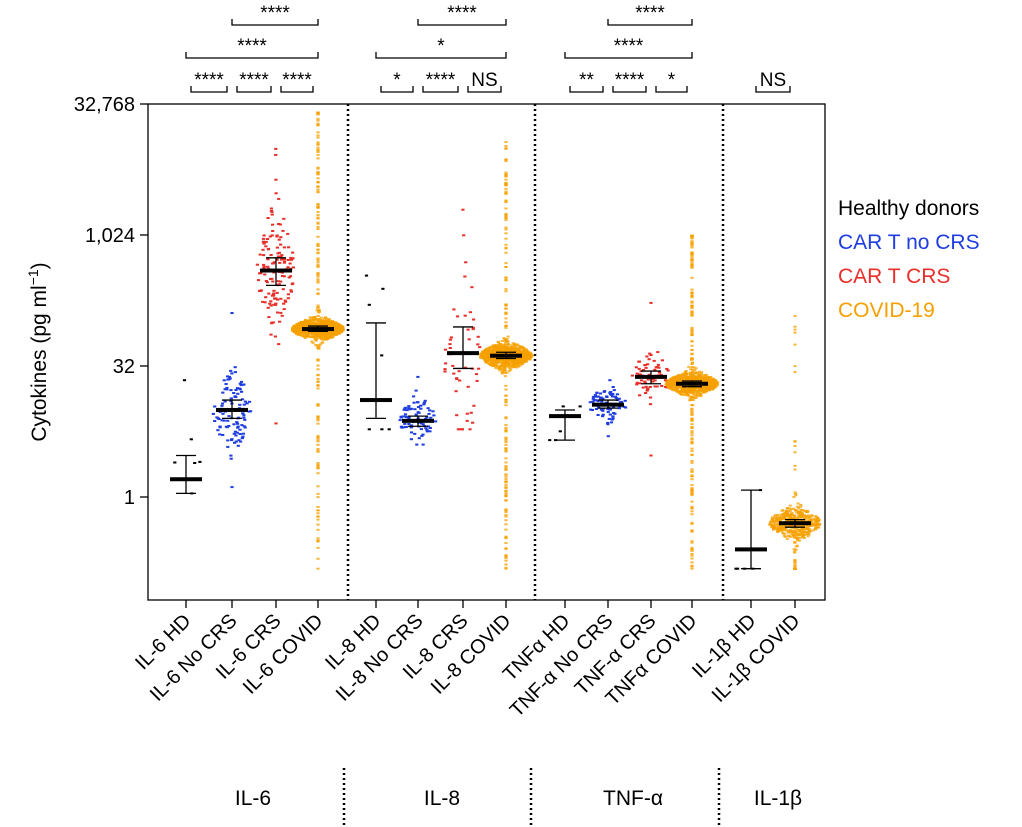  Describe the element at coordinates (462, 13) in the screenshot. I see `significance-label: ****` at that location.